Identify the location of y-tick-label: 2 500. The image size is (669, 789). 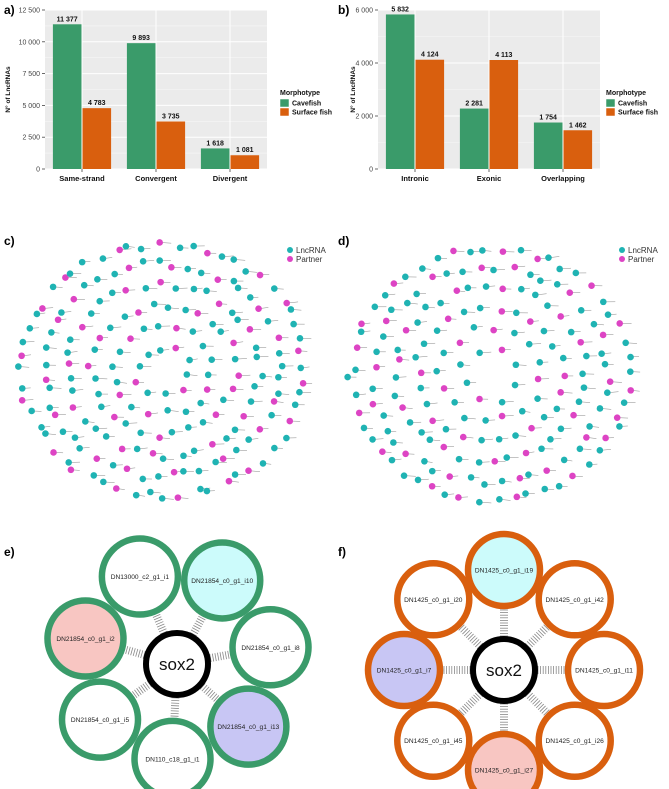
(31, 138).